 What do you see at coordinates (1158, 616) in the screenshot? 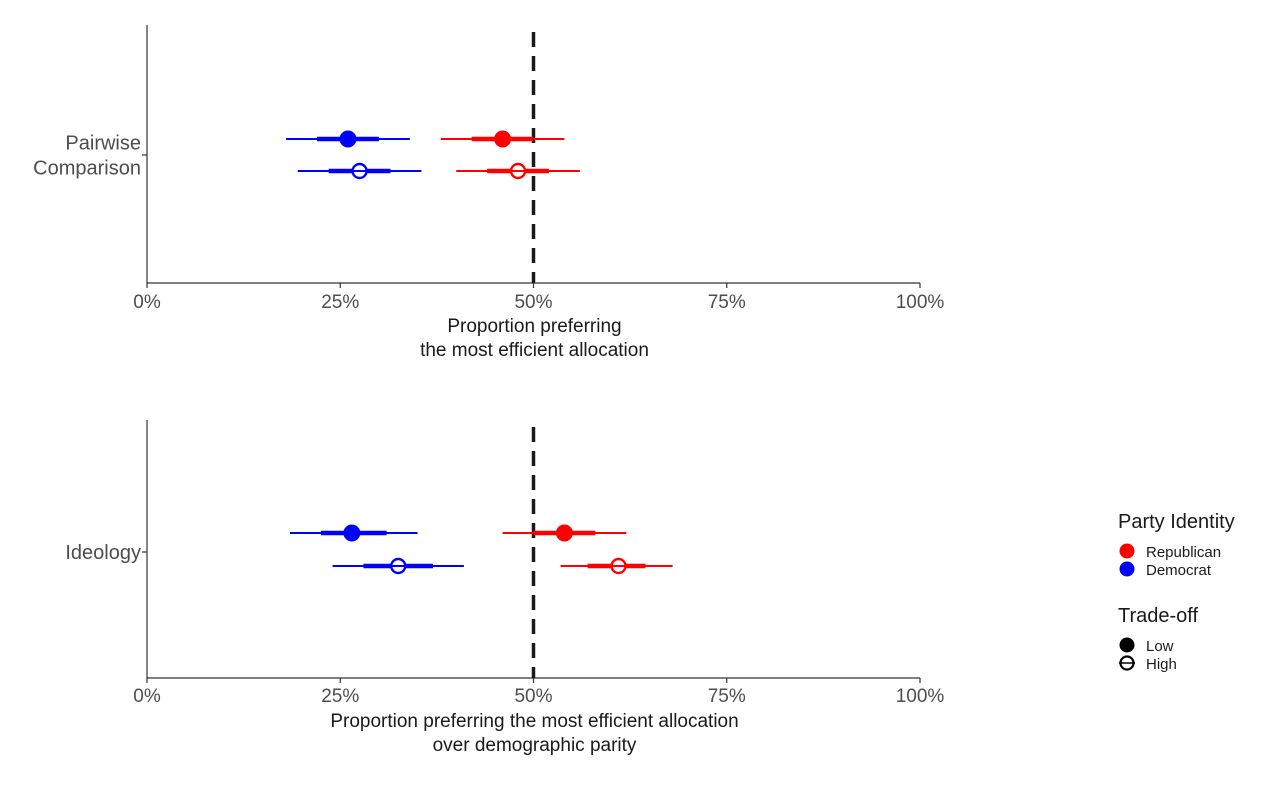
I see `legend-tradeoff-title: Trade-off` at bounding box center [1158, 616].